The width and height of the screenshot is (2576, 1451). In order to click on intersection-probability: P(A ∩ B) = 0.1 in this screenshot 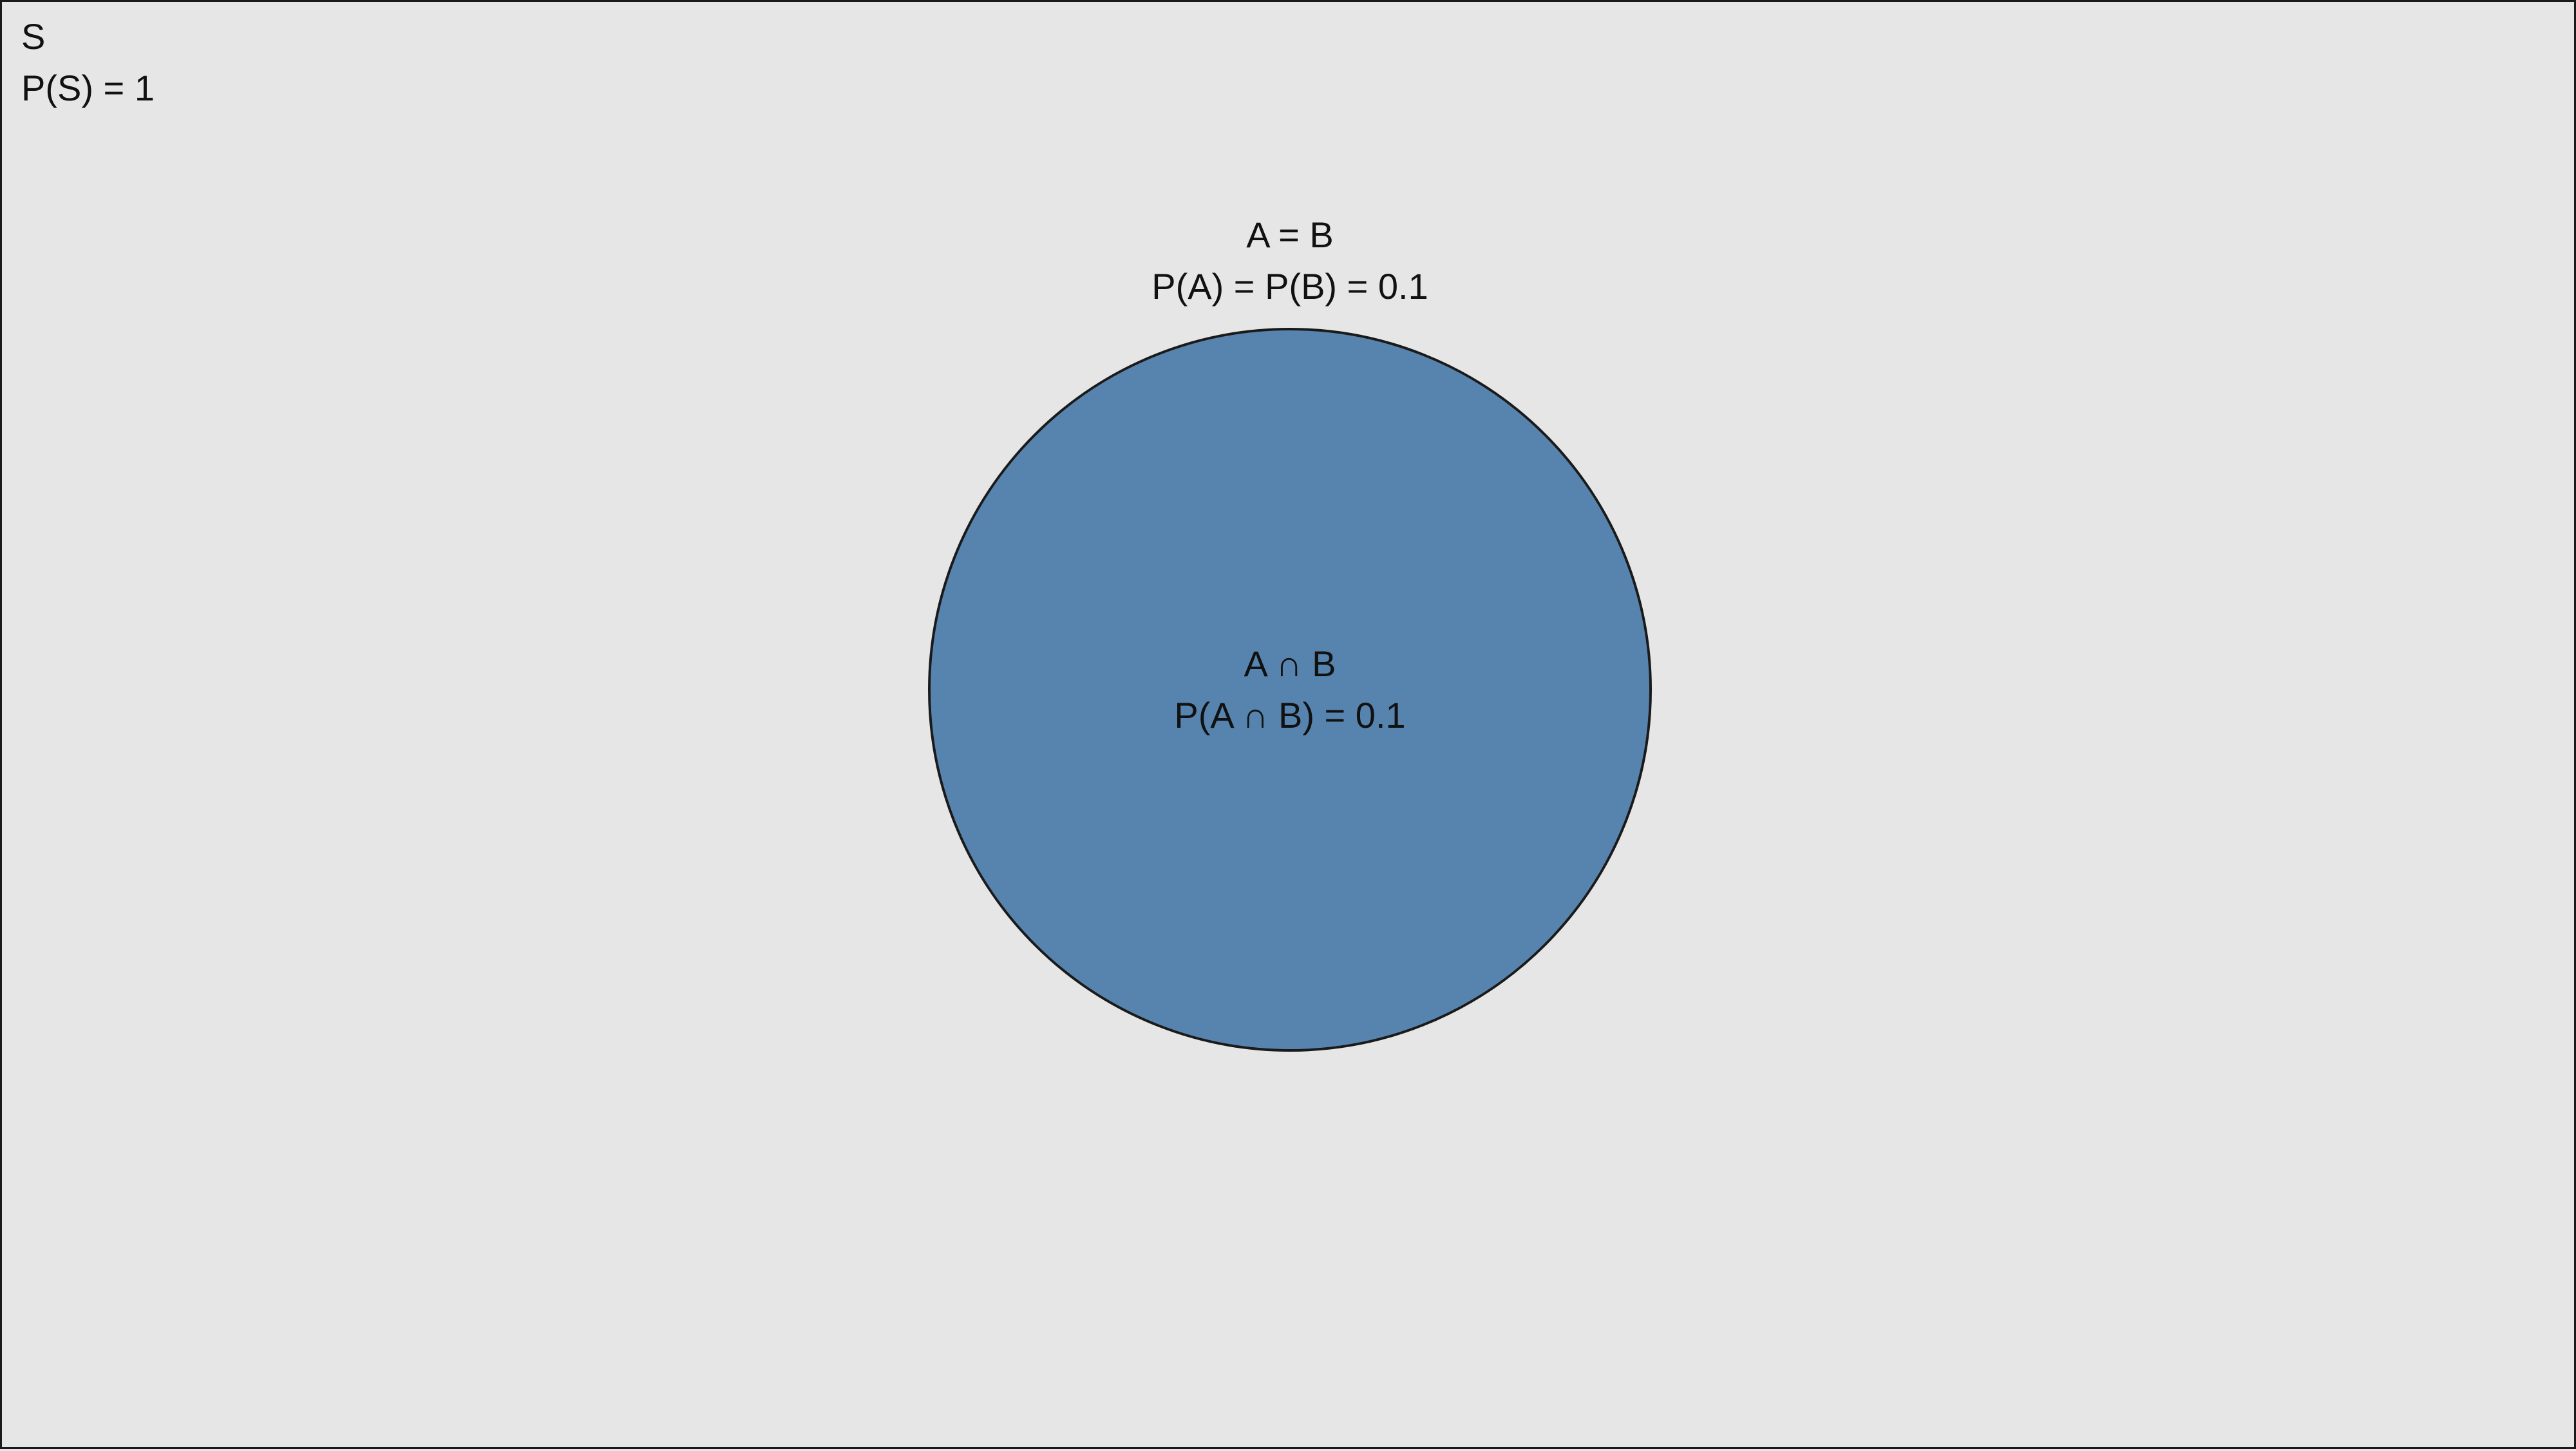, I will do `click(1290, 715)`.